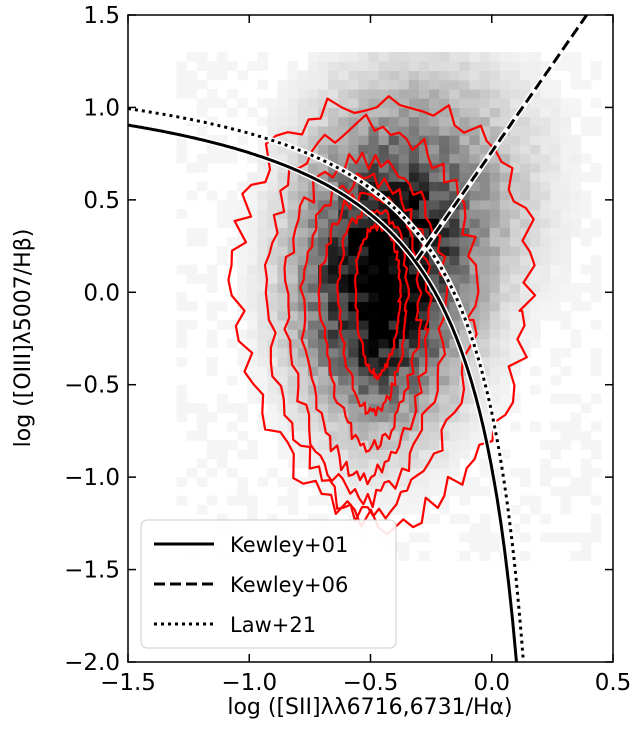  Describe the element at coordinates (249, 683) in the screenshot. I see `x-tick-label: −1.0` at that location.